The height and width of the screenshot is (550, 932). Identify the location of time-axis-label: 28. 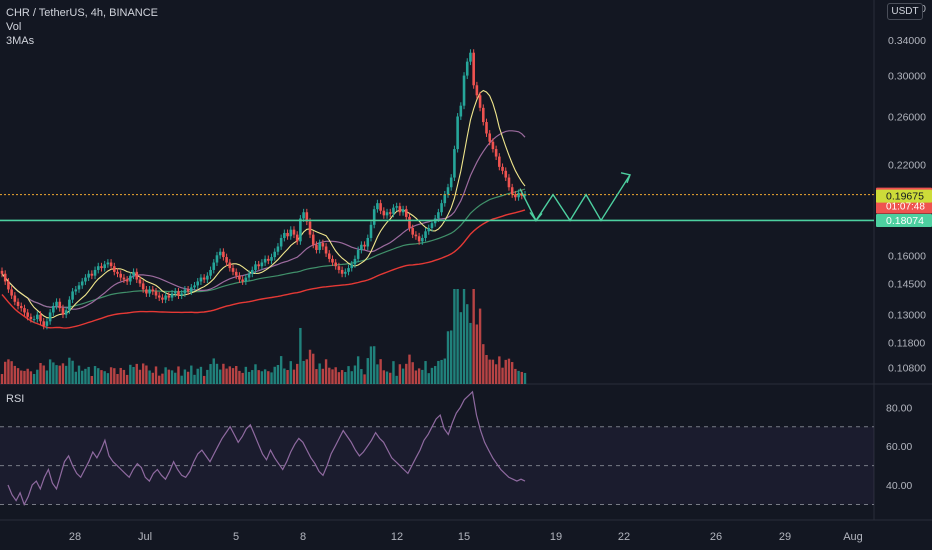
(75, 537).